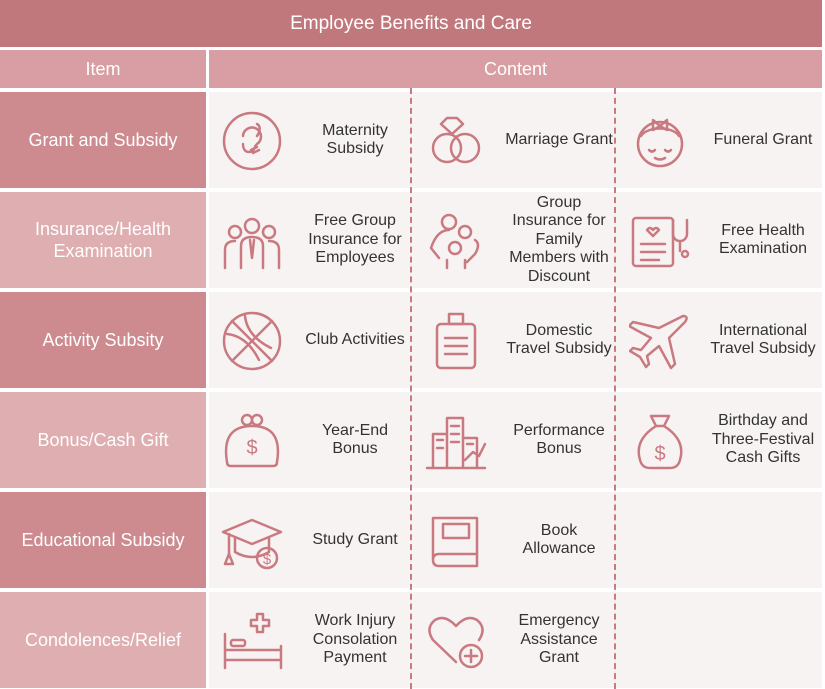 Image resolution: width=825 pixels, height=689 pixels. What do you see at coordinates (660, 143) in the screenshot?
I see `mourning-girl-icon` at bounding box center [660, 143].